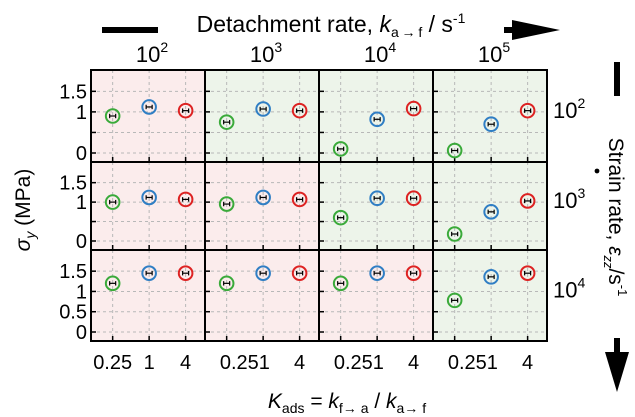  What do you see at coordinates (112, 363) in the screenshot?
I see `x-tick-label: 0.25` at bounding box center [112, 363].